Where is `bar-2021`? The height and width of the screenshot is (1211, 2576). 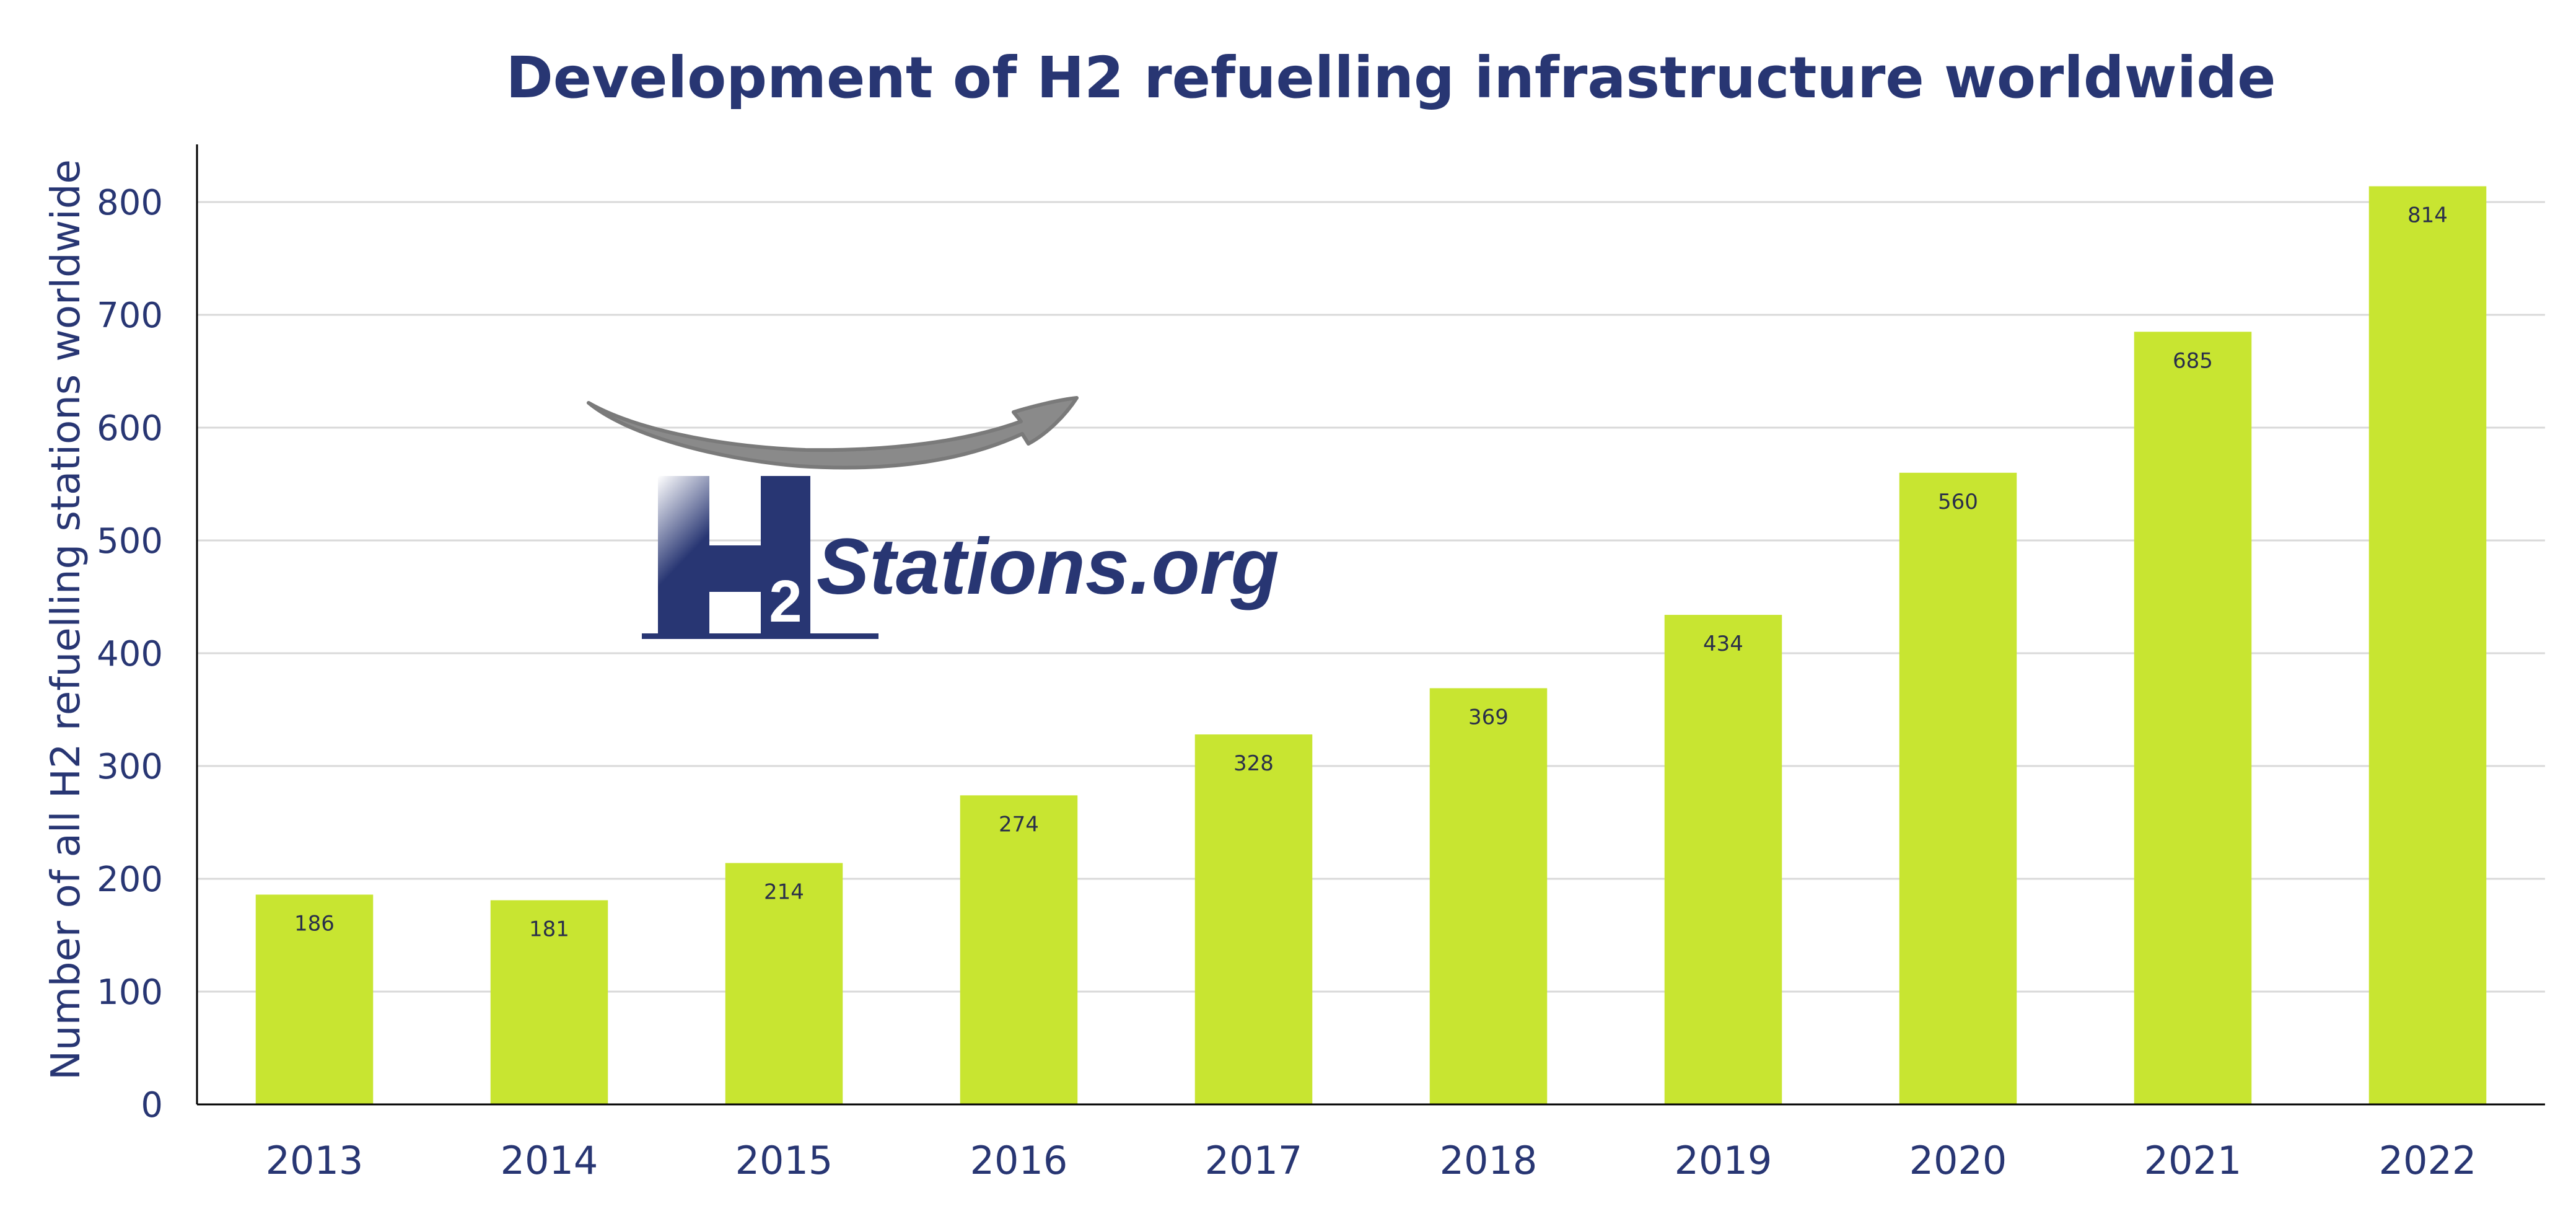
bar-2021 is located at coordinates (2193, 718).